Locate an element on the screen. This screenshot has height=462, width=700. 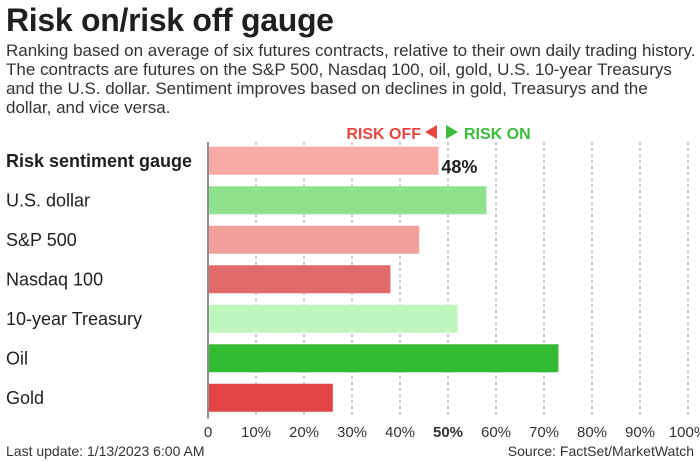
risk-on-label: RISK ON is located at coordinates (497, 134).